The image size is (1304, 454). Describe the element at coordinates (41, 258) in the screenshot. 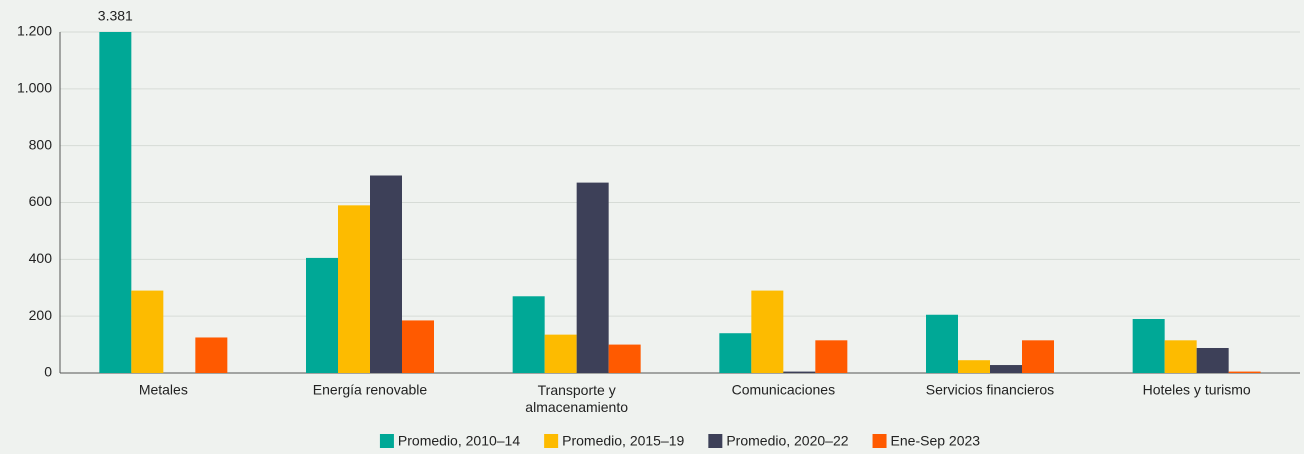

I see `y-tick-label: 400` at that location.